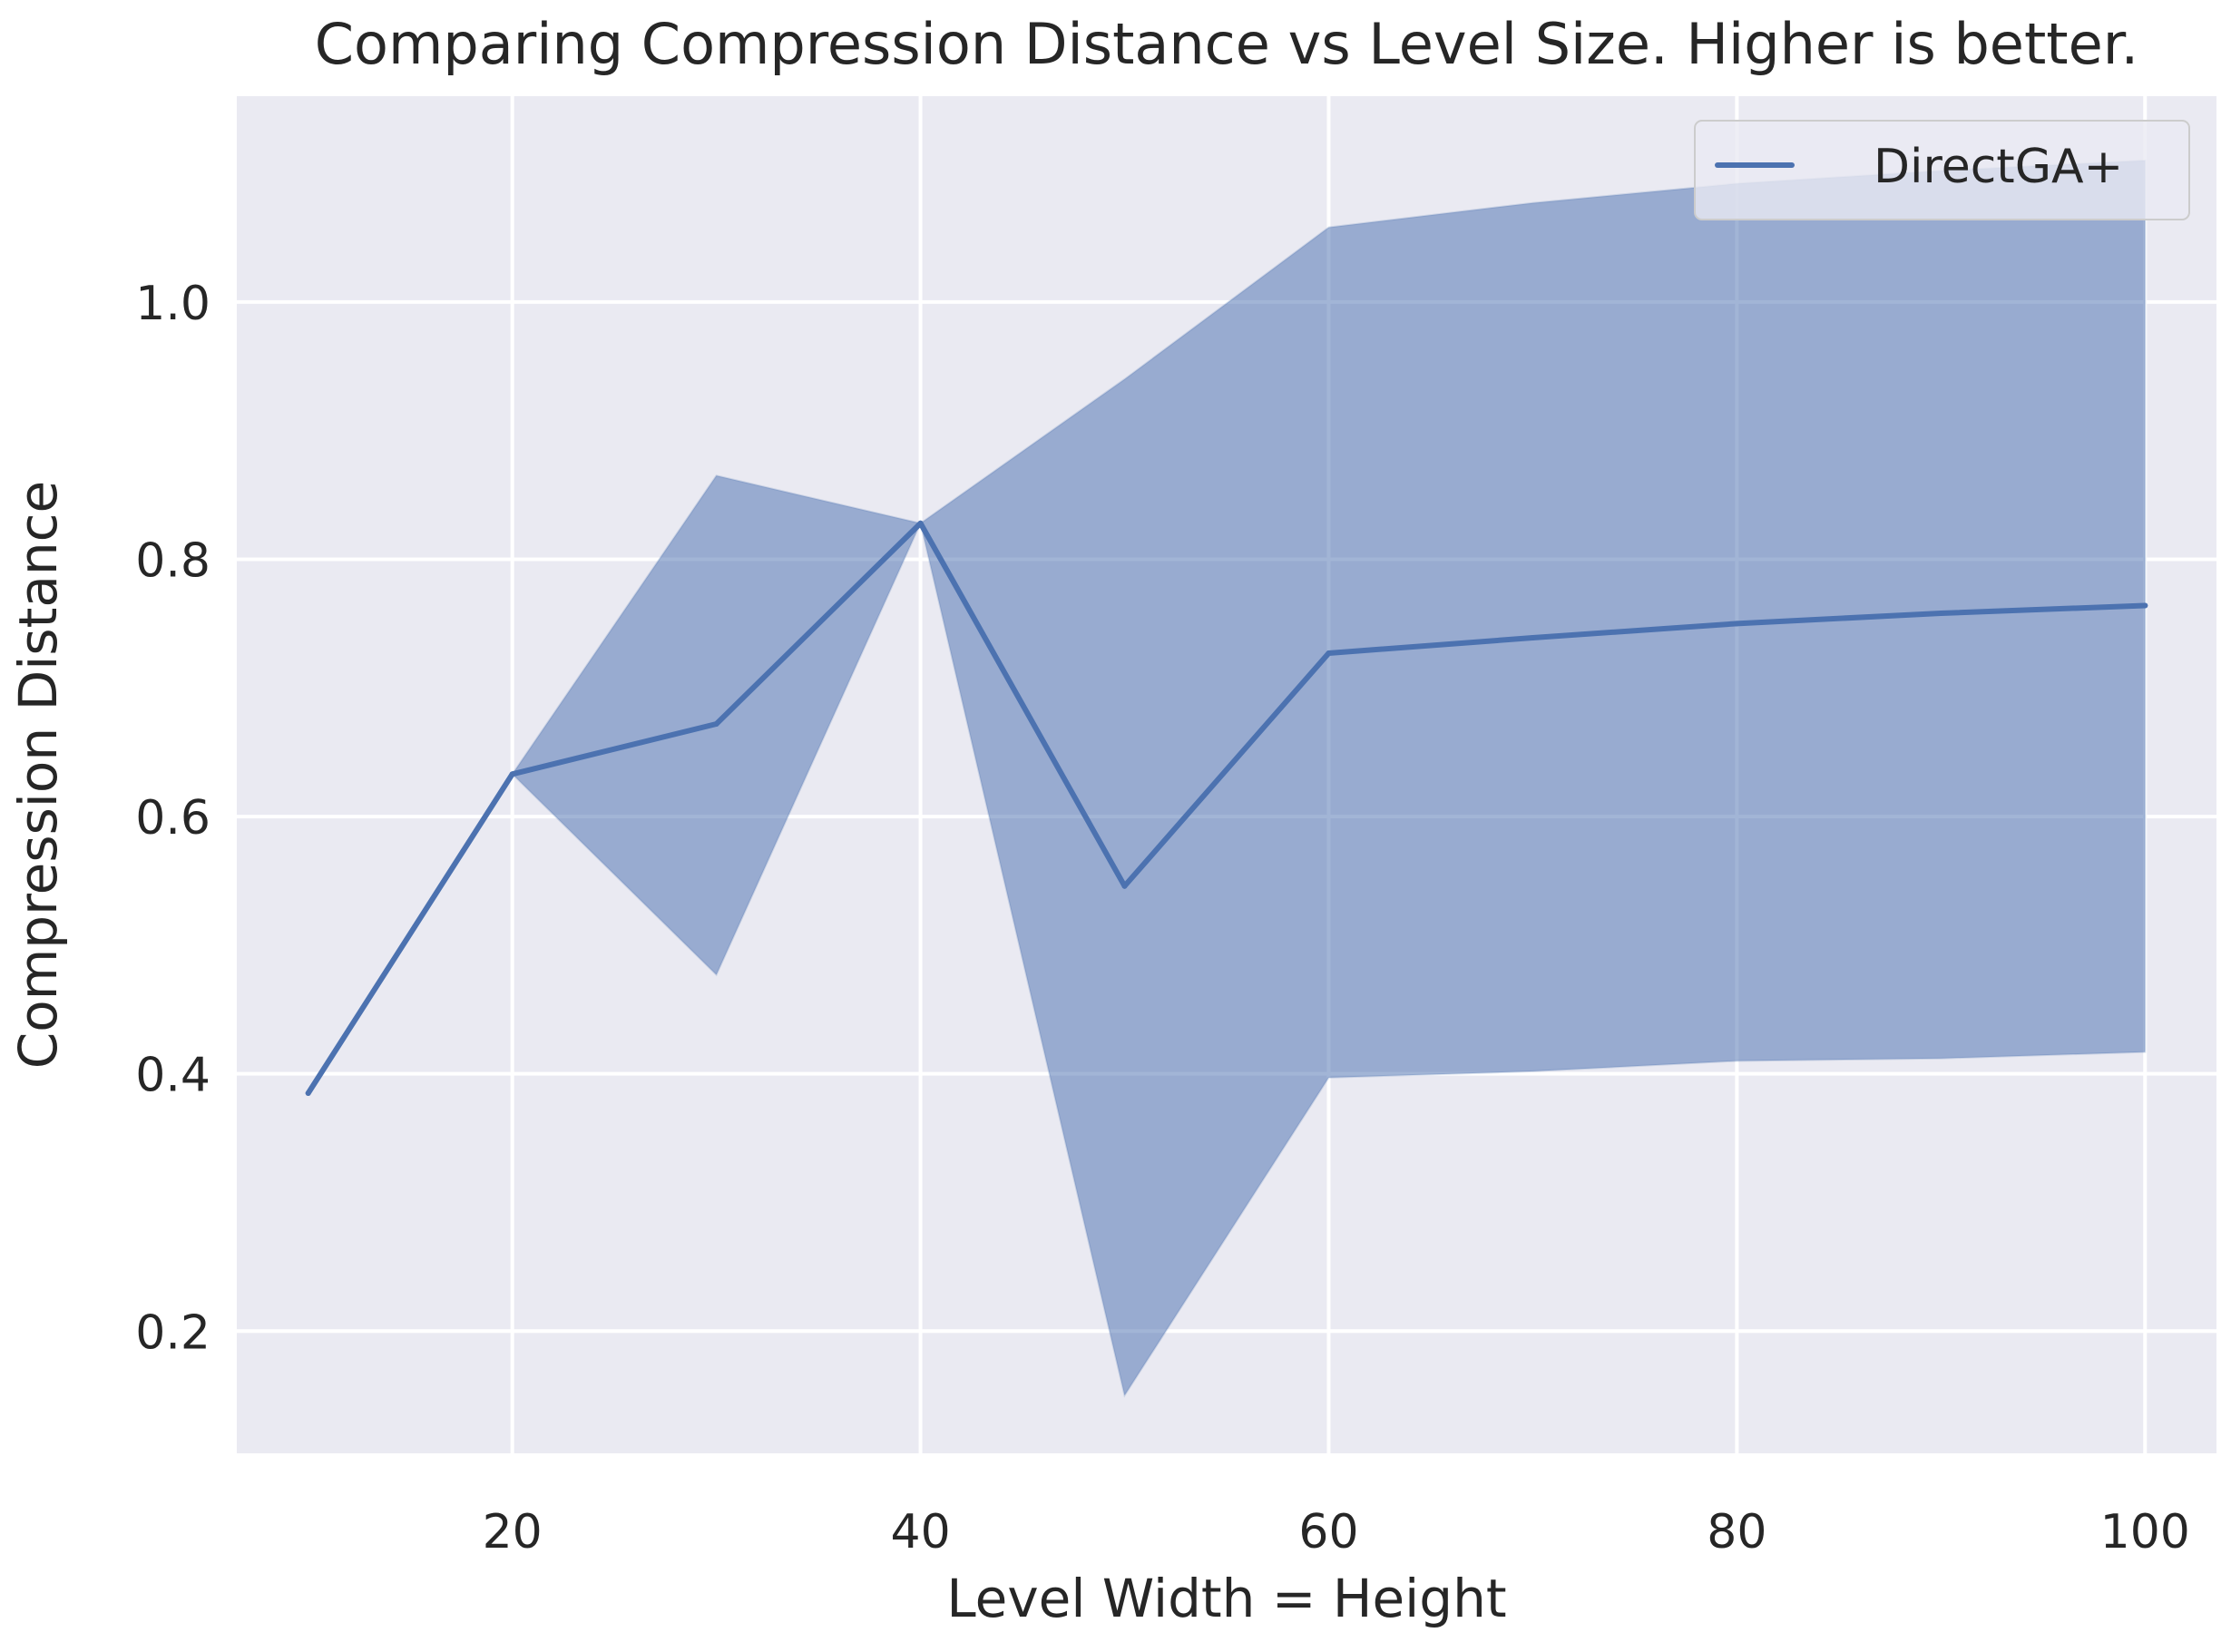  Describe the element at coordinates (1736, 1532) in the screenshot. I see `x-tick-label: 80` at that location.